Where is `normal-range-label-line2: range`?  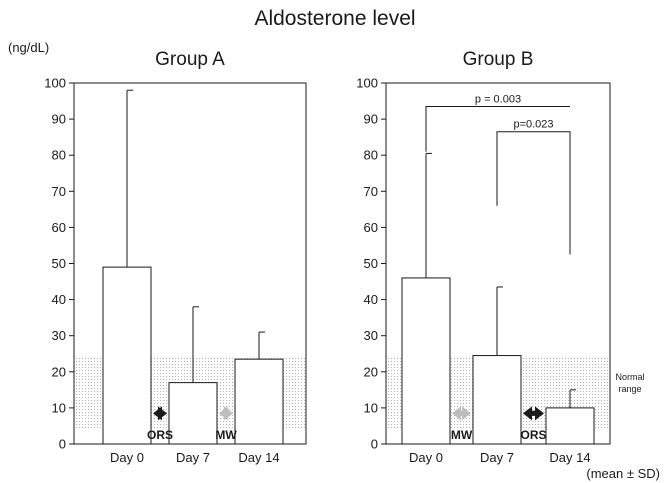
normal-range-label-line2: range is located at coordinates (629, 389).